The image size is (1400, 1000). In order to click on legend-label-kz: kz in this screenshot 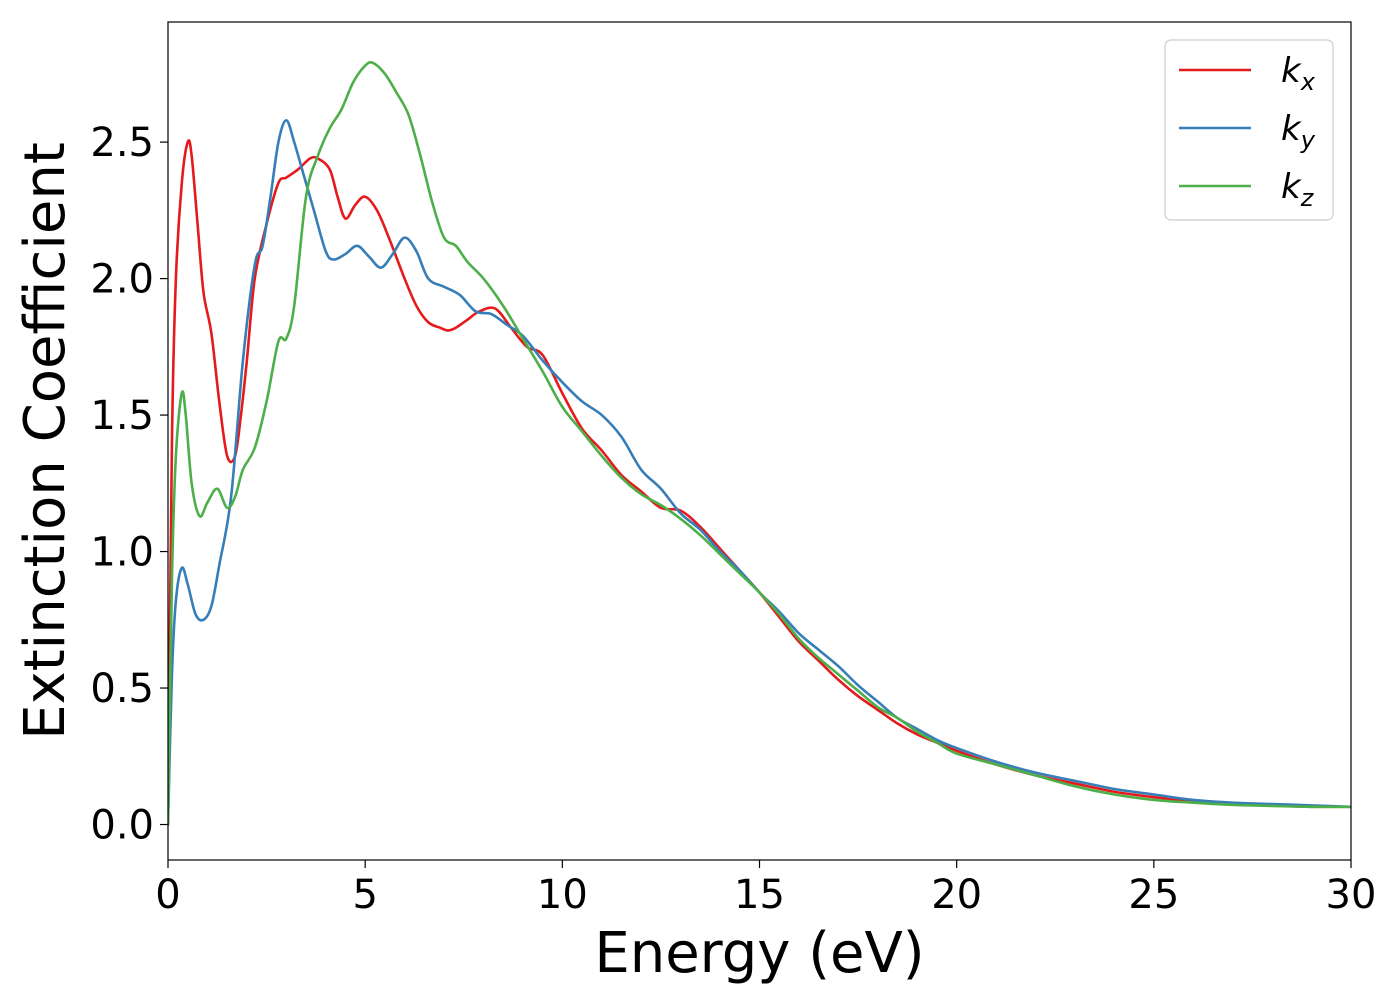, I will do `click(1298, 189)`.